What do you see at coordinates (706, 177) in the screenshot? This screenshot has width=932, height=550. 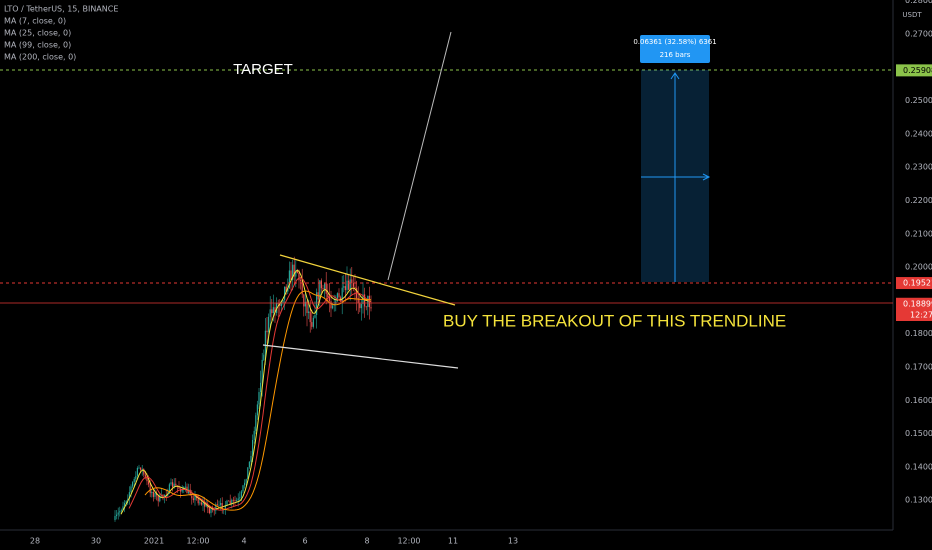 I see `arrow-right` at bounding box center [706, 177].